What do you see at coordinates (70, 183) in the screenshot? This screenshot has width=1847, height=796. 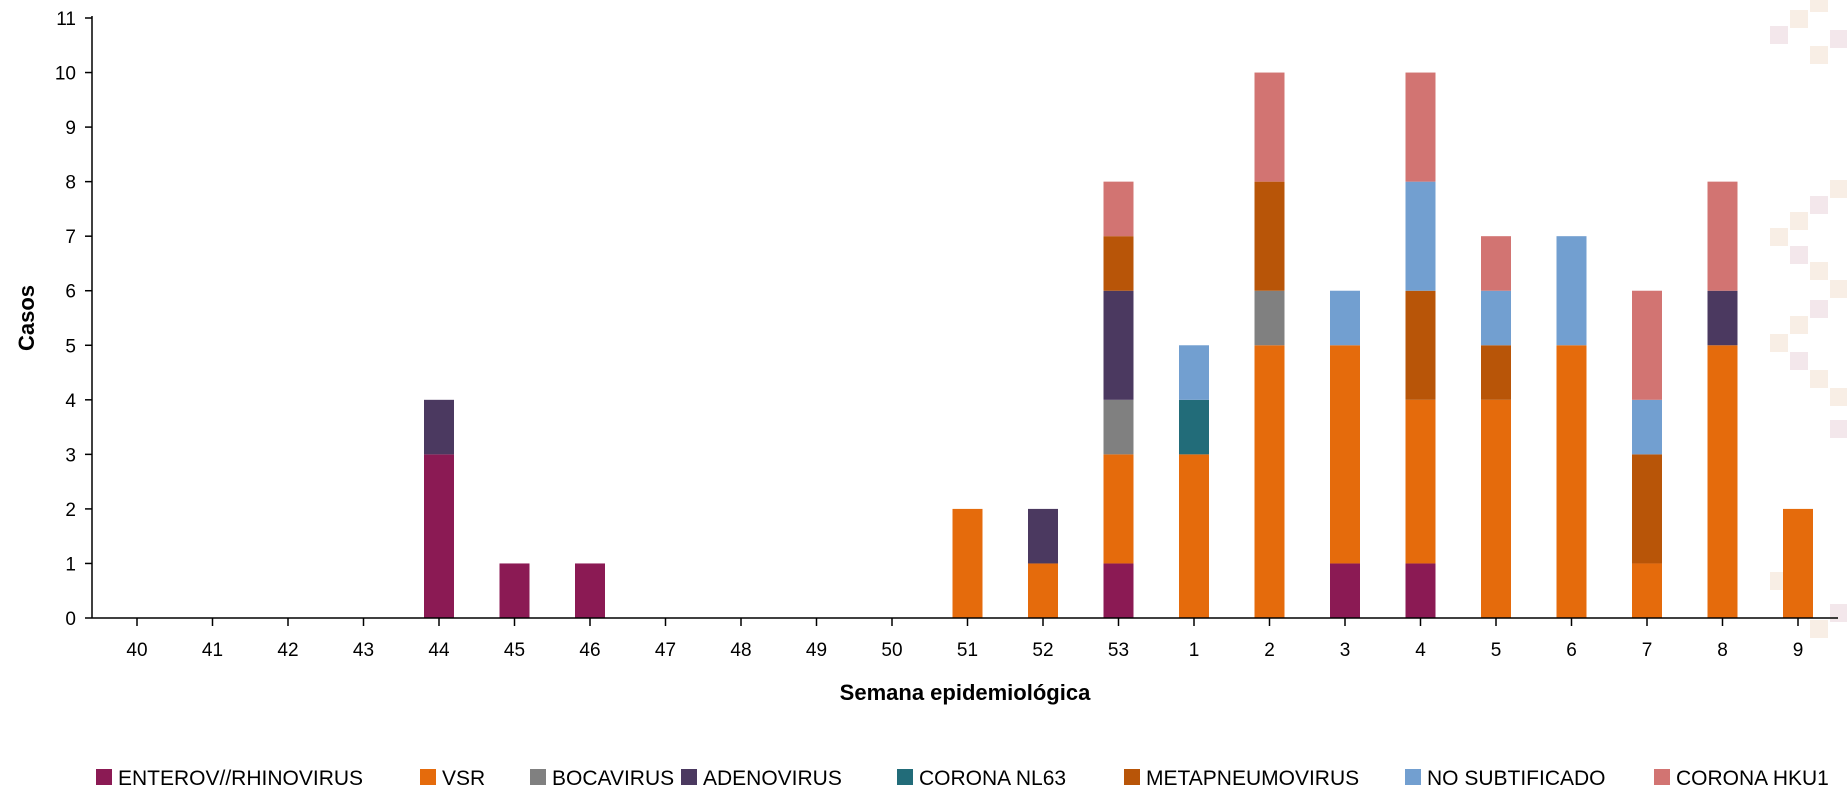 I see `y-tick-label: 8` at bounding box center [70, 183].